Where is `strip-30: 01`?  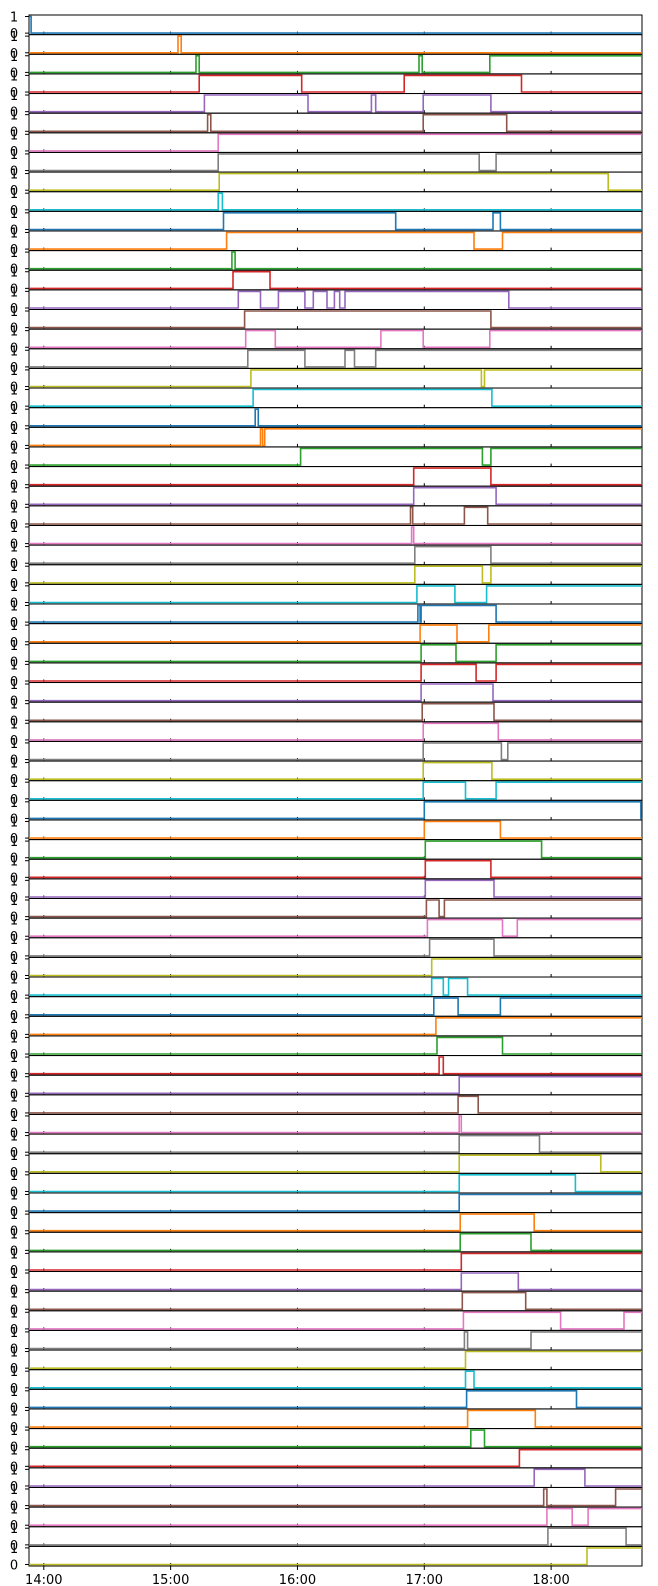 strip-30: 01 is located at coordinates (326, 595).